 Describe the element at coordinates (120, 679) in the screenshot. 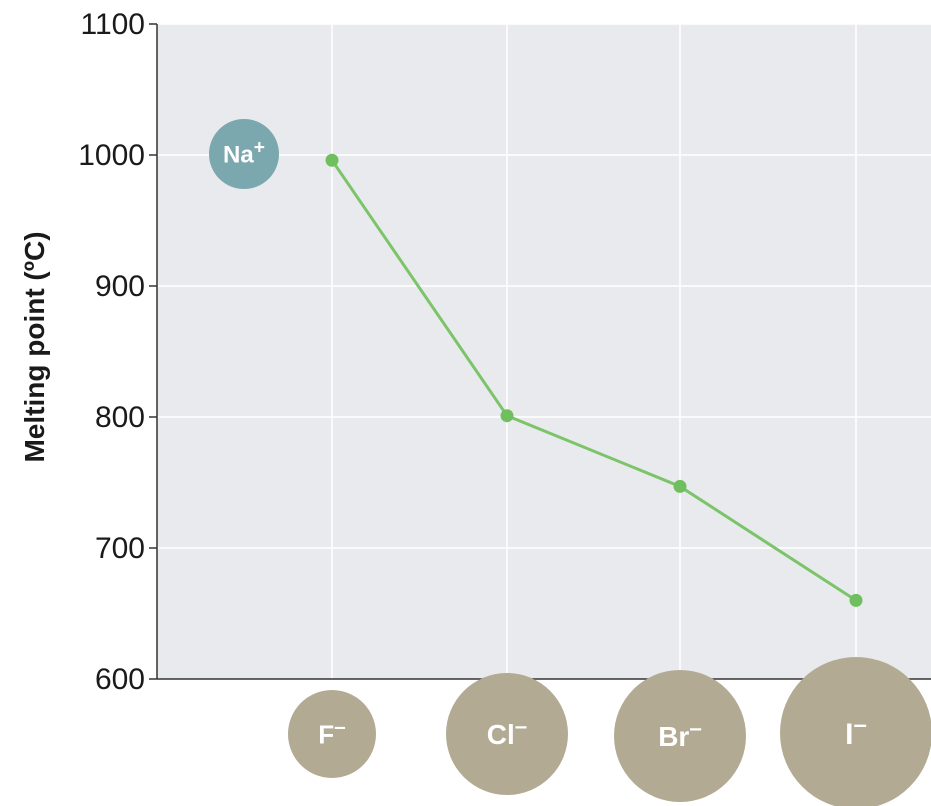

I see `y-tick-label-600: 600` at that location.